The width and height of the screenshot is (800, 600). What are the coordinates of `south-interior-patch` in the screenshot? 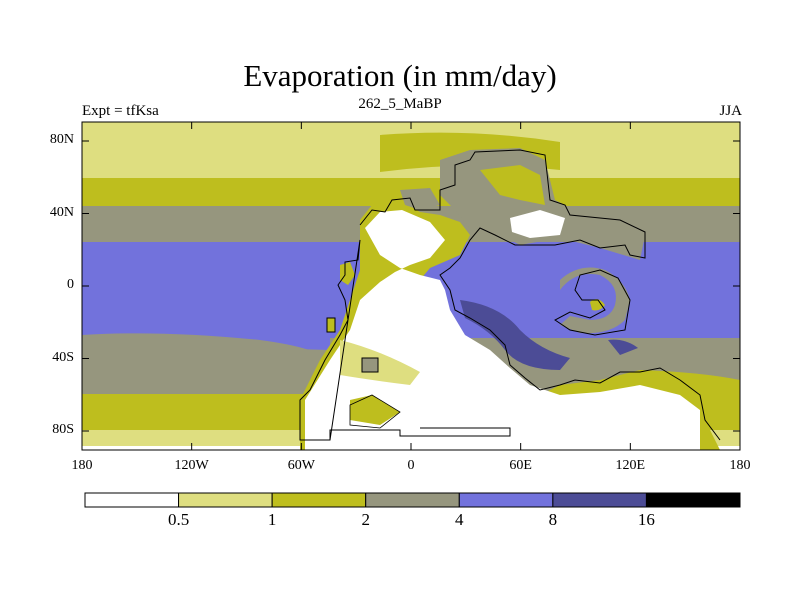 It's located at (375, 410).